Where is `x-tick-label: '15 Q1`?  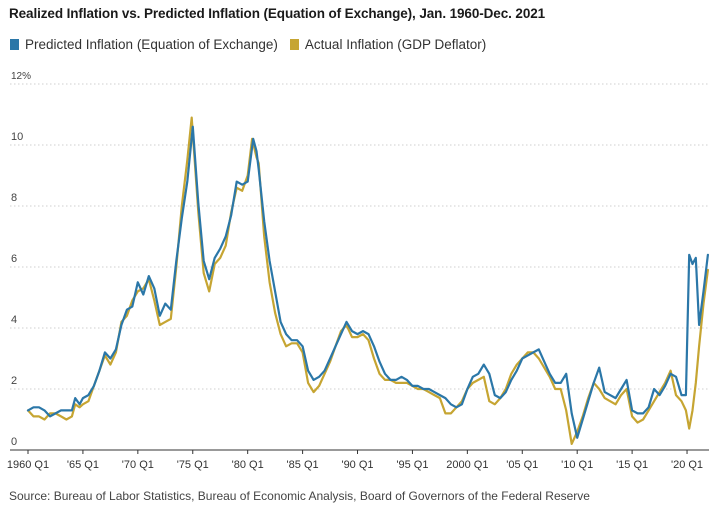 x-tick-label: '15 Q1 is located at coordinates (632, 465).